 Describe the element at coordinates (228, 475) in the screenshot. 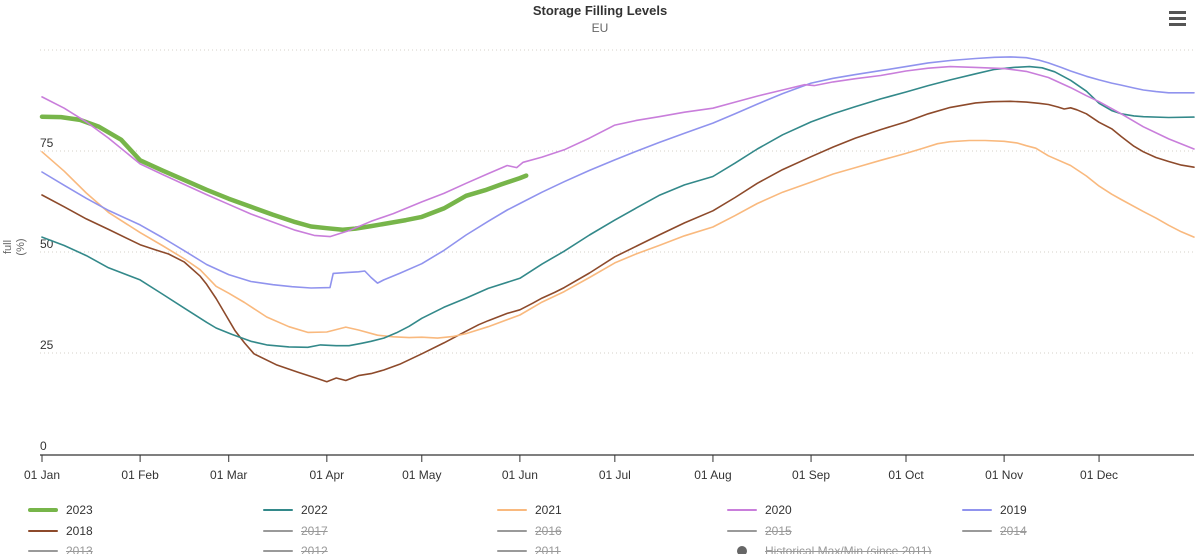

I see `x-axis-label: 01 Mar` at that location.